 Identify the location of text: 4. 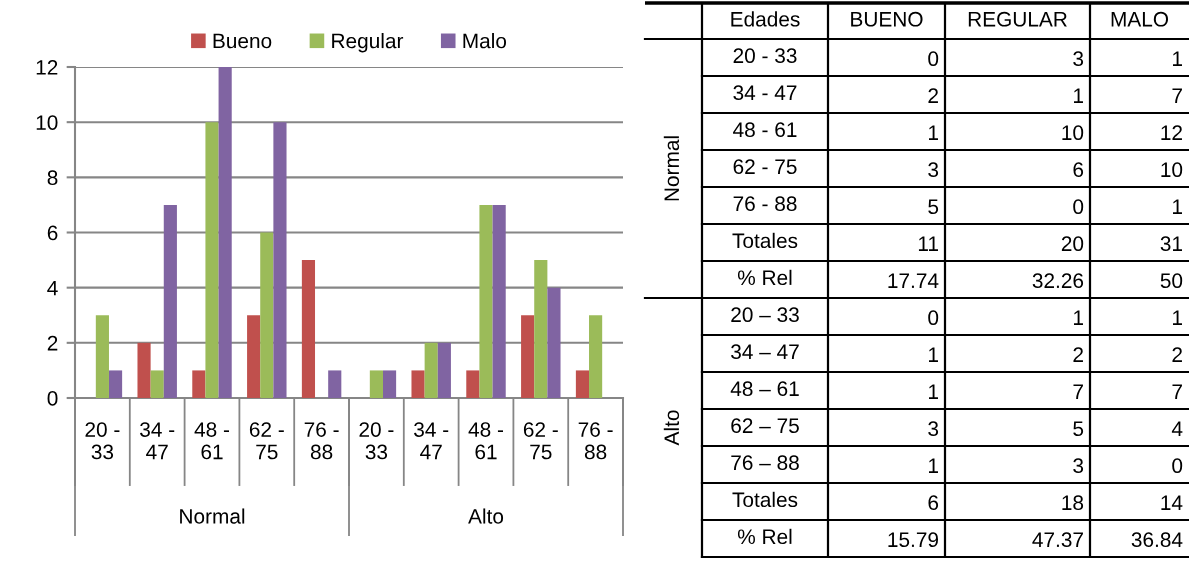
(1177, 428).